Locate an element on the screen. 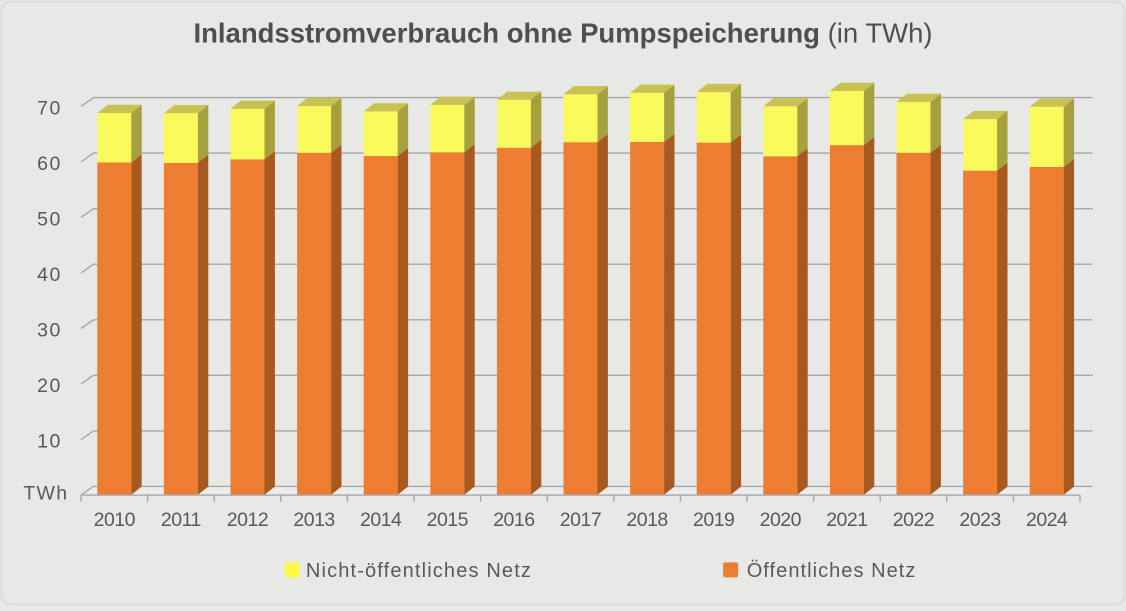  svg-text: 2012 is located at coordinates (247, 520).